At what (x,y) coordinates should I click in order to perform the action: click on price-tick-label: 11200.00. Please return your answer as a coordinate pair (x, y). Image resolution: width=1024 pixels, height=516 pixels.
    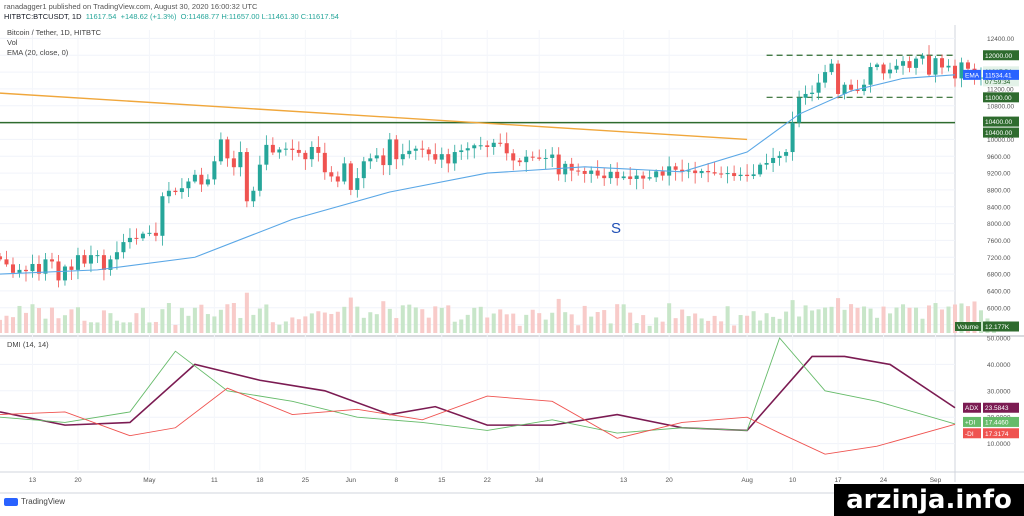
    Looking at the image, I should click on (1000, 89).